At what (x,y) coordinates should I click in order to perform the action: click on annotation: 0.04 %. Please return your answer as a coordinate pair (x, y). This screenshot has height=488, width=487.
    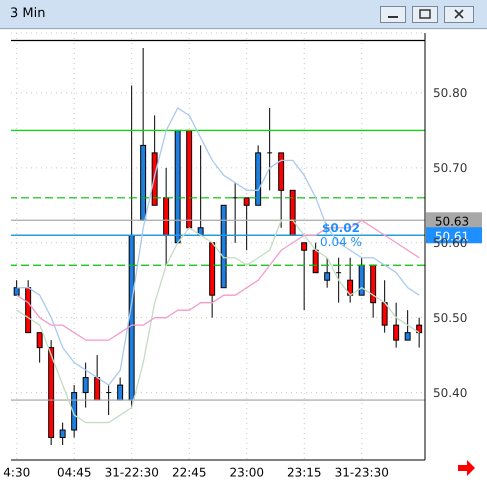
    Looking at the image, I should click on (341, 242).